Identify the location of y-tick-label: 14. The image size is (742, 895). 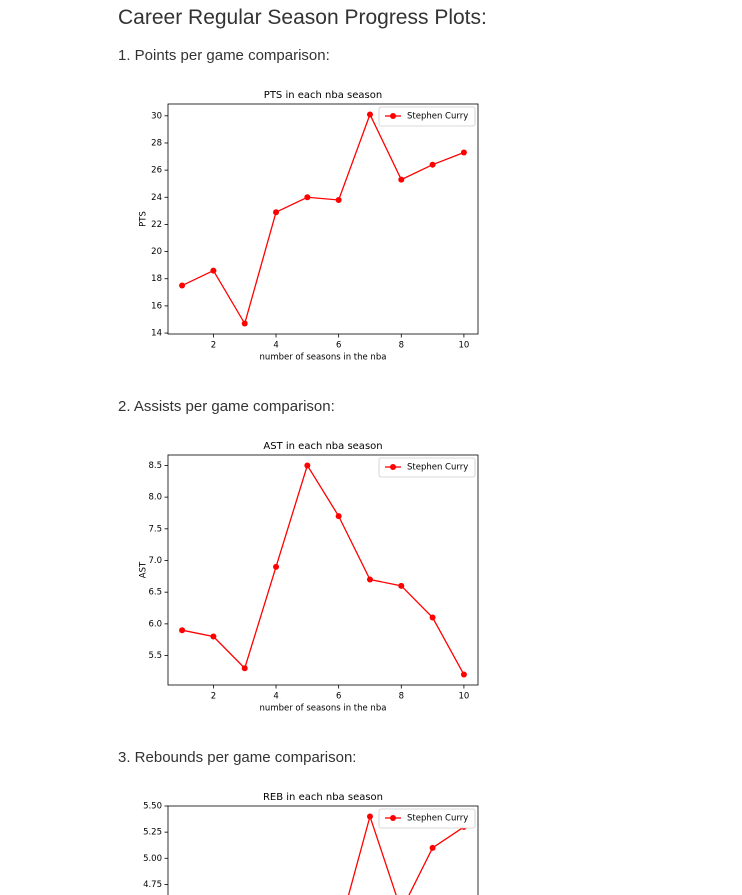
(156, 334).